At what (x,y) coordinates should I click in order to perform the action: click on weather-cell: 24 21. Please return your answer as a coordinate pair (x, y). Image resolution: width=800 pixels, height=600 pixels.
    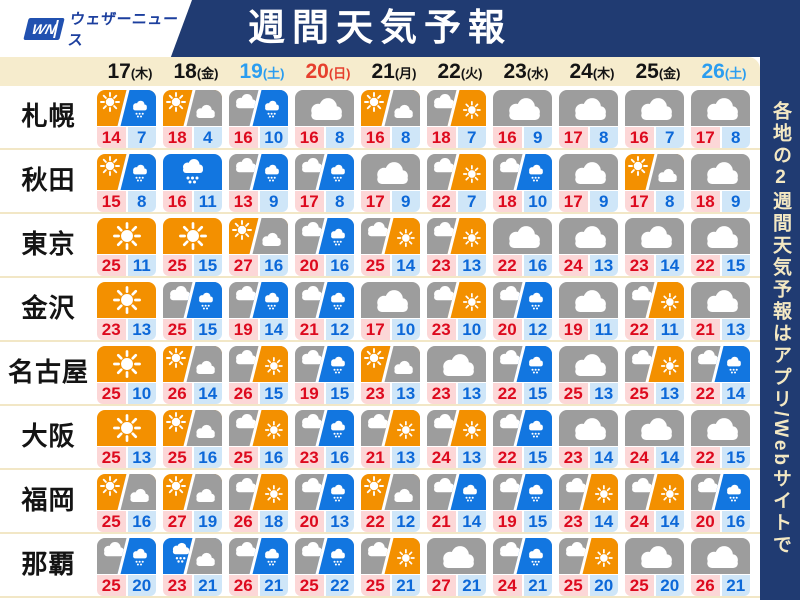
    Looking at the image, I should click on (522, 567).